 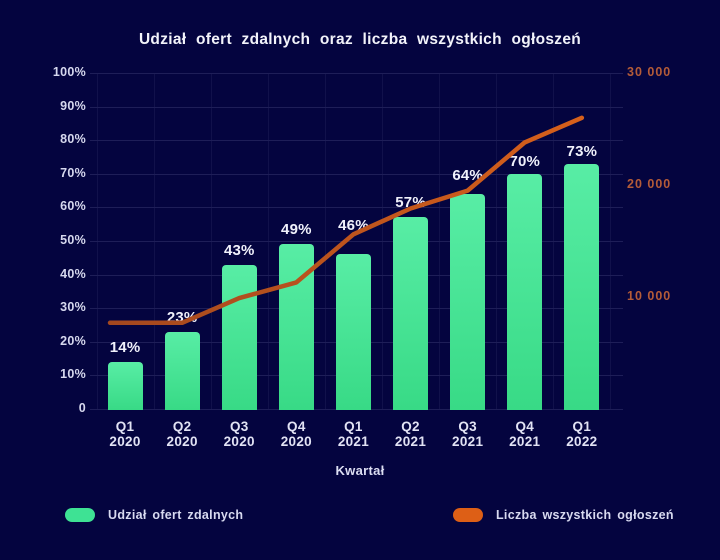 I want to click on y-axis-tick-left: 70%, so click(x=73, y=172).